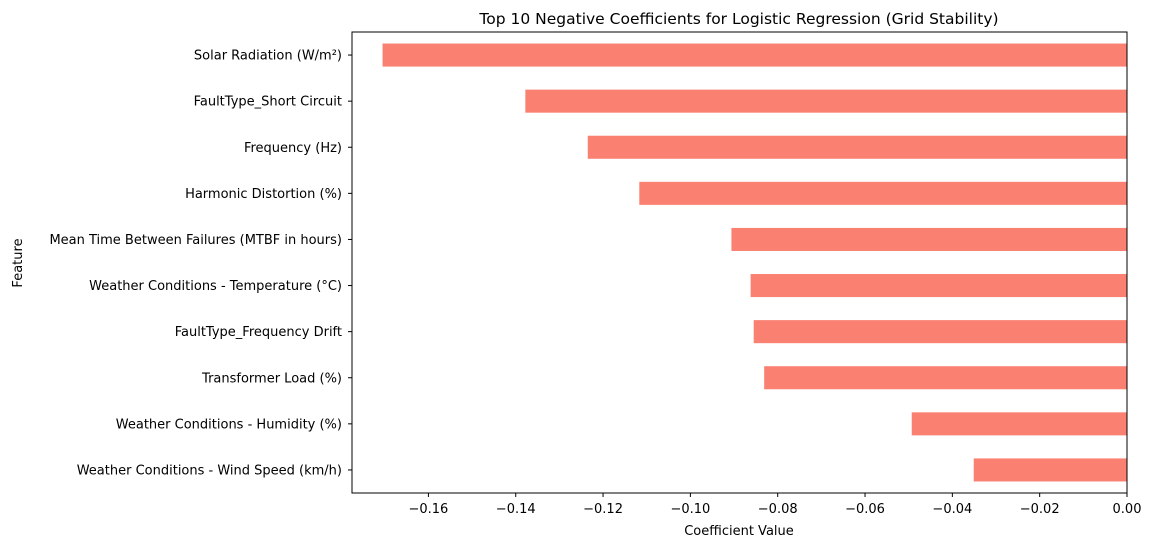  Describe the element at coordinates (739, 531) in the screenshot. I see `x-axis-label: Coefficient Value` at that location.